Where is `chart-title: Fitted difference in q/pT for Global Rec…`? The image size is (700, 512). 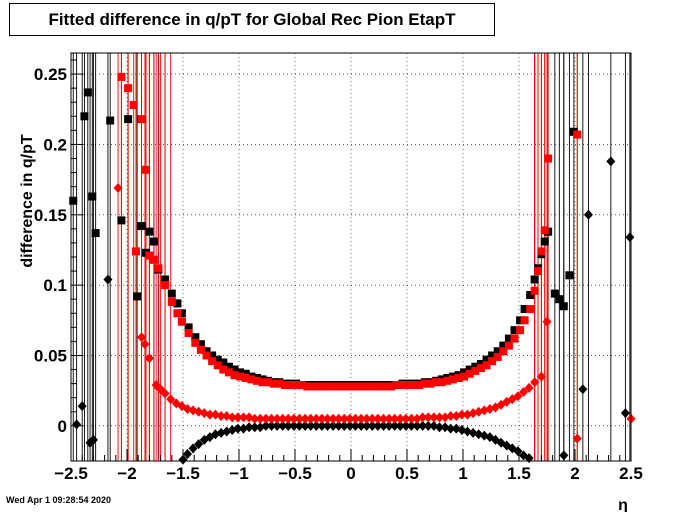
chart-title: Fitted difference in q/pT for Global Rec… is located at coordinates (252, 19).